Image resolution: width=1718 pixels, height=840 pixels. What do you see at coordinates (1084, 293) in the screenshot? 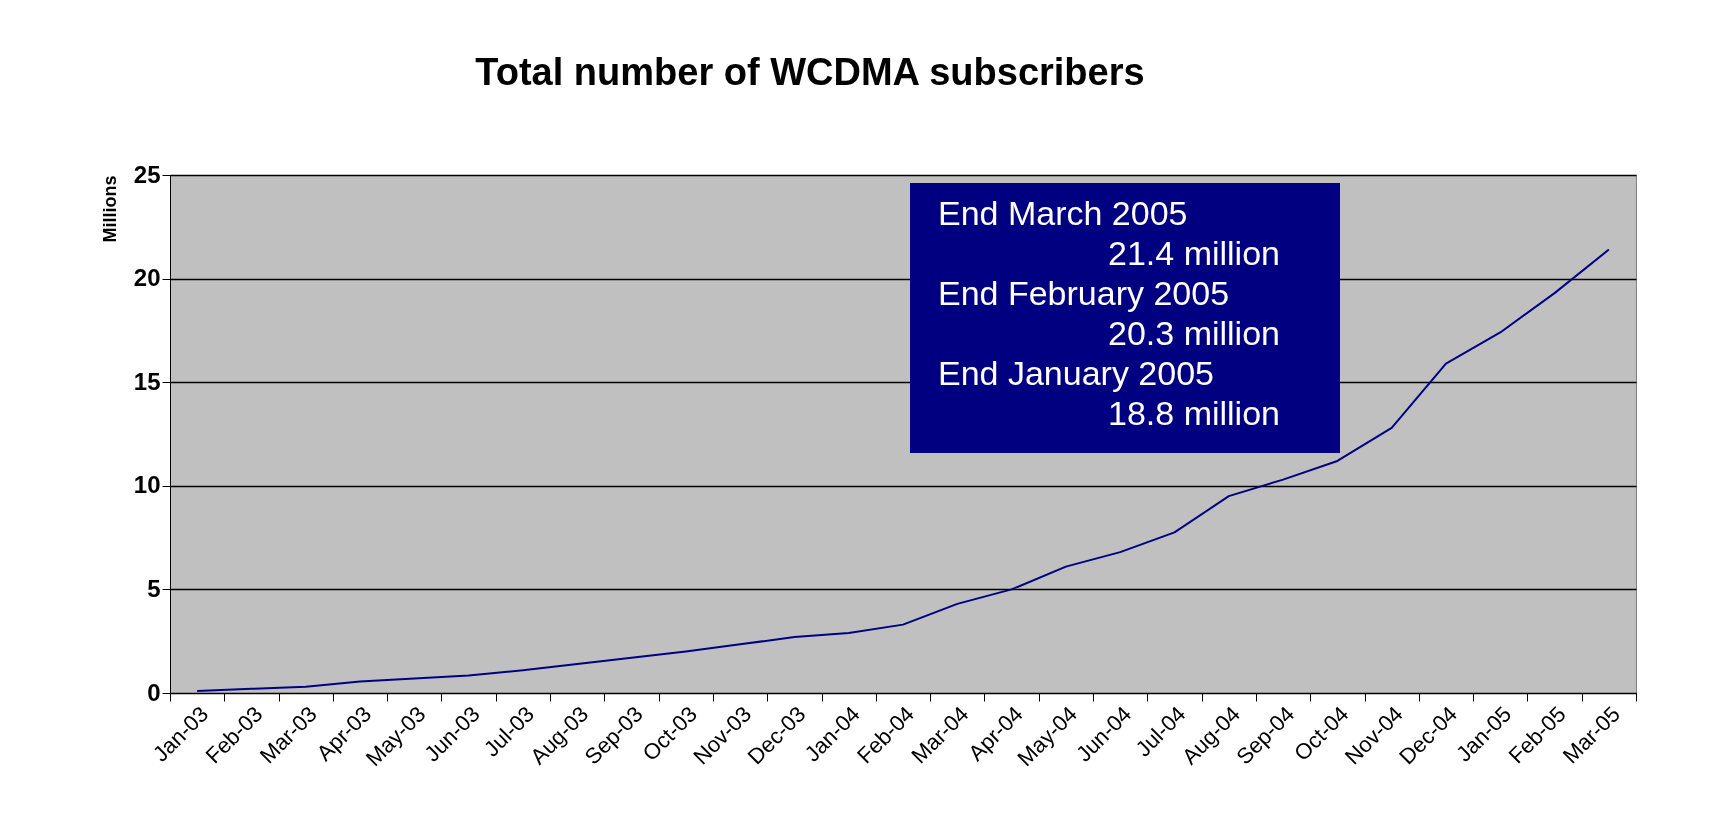
I see `annotation: End February 2005` at bounding box center [1084, 293].